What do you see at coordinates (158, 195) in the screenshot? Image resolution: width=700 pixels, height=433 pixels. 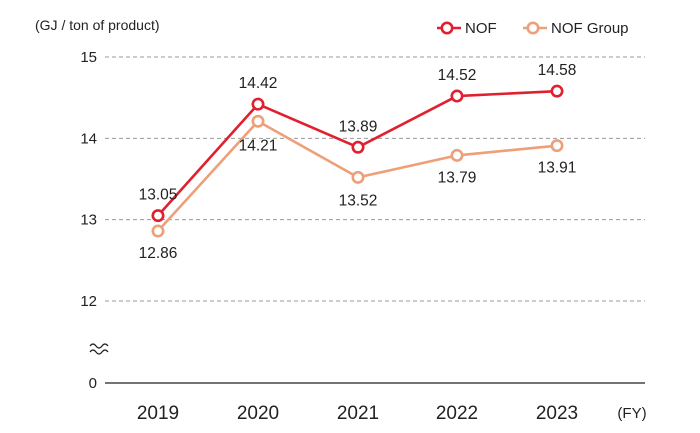 I see `data-label: 13.05` at bounding box center [158, 195].